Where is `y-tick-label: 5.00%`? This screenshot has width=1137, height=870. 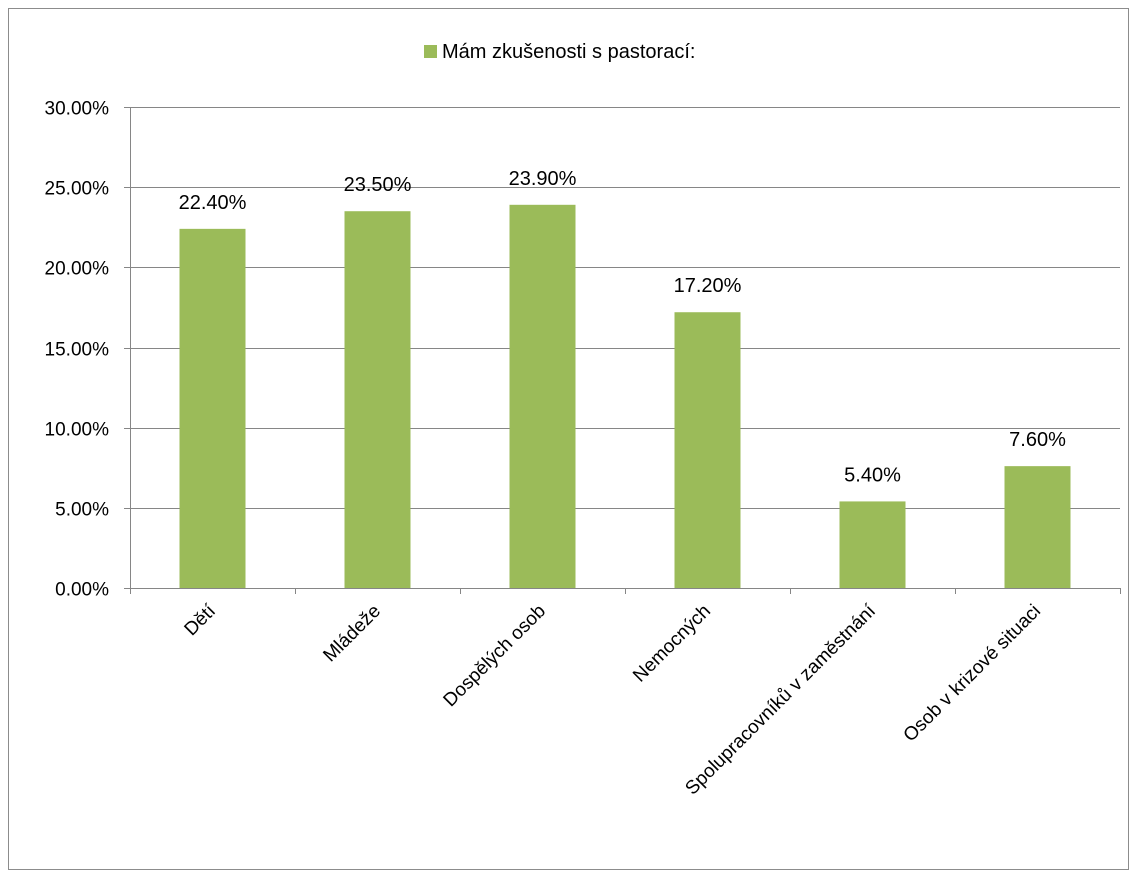 y-tick-label: 5.00% is located at coordinates (82, 510).